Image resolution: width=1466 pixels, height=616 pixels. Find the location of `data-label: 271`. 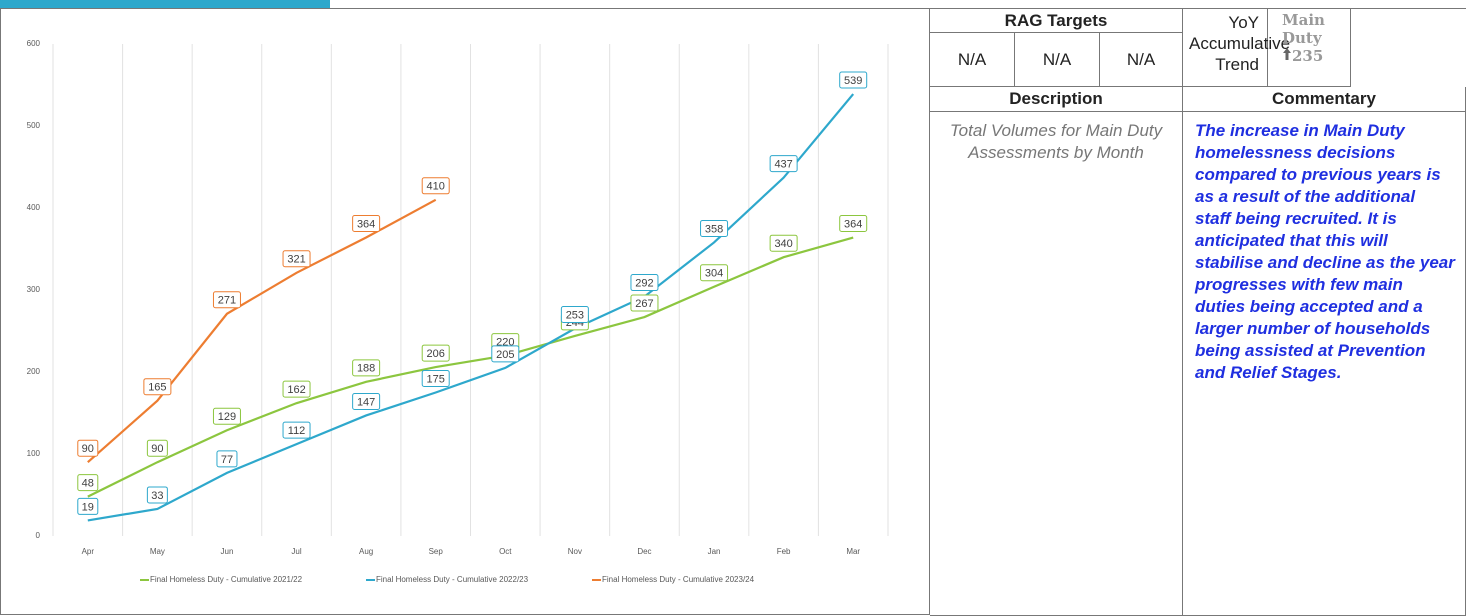

data-label: 271 is located at coordinates (227, 301).